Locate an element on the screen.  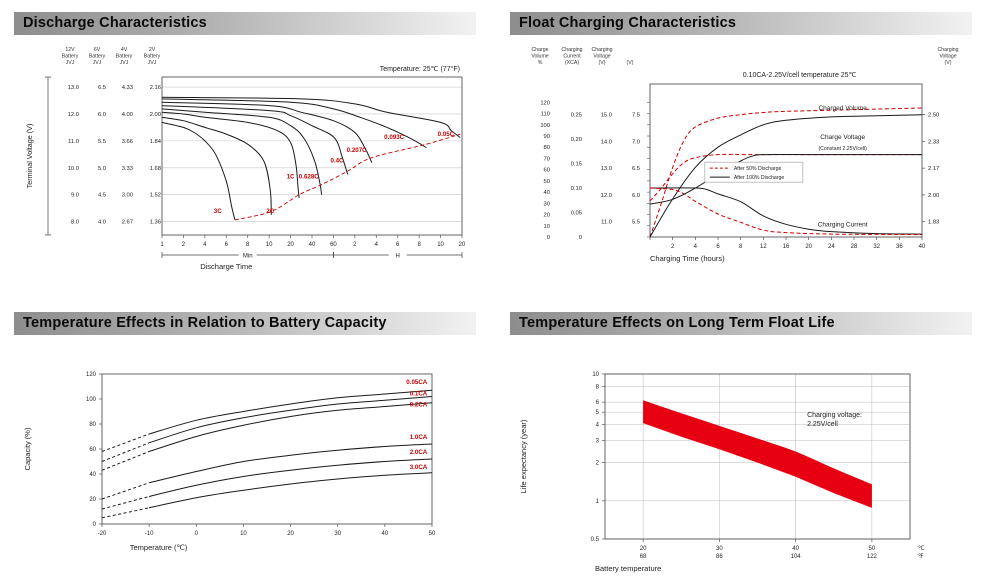
svg-text: 4.00 is located at coordinates (127, 115).